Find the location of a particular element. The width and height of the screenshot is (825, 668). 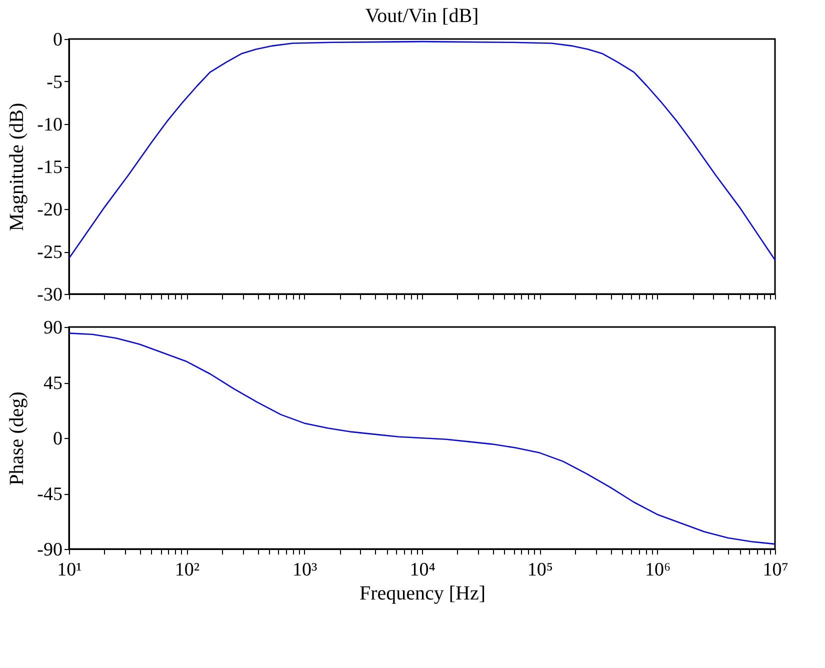

y-tick-label: -45 is located at coordinates (49, 494).